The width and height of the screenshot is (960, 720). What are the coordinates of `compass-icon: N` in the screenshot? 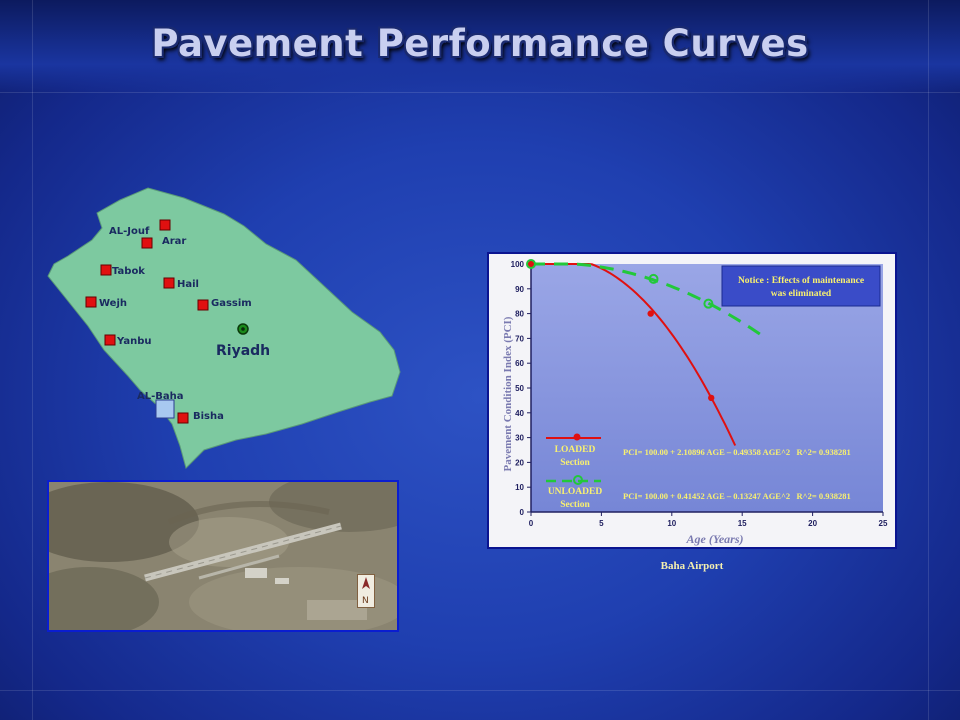 It's located at (366, 591).